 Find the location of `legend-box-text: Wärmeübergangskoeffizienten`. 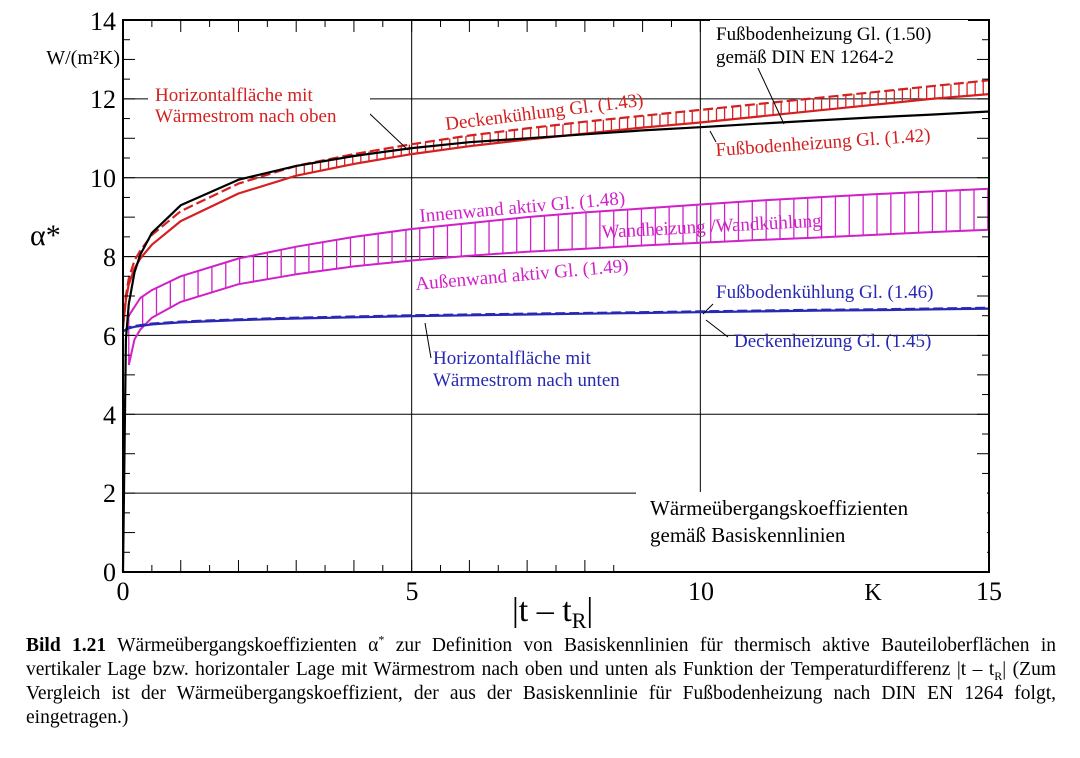

legend-box-text: Wärmeübergangskoeffizienten is located at coordinates (779, 508).